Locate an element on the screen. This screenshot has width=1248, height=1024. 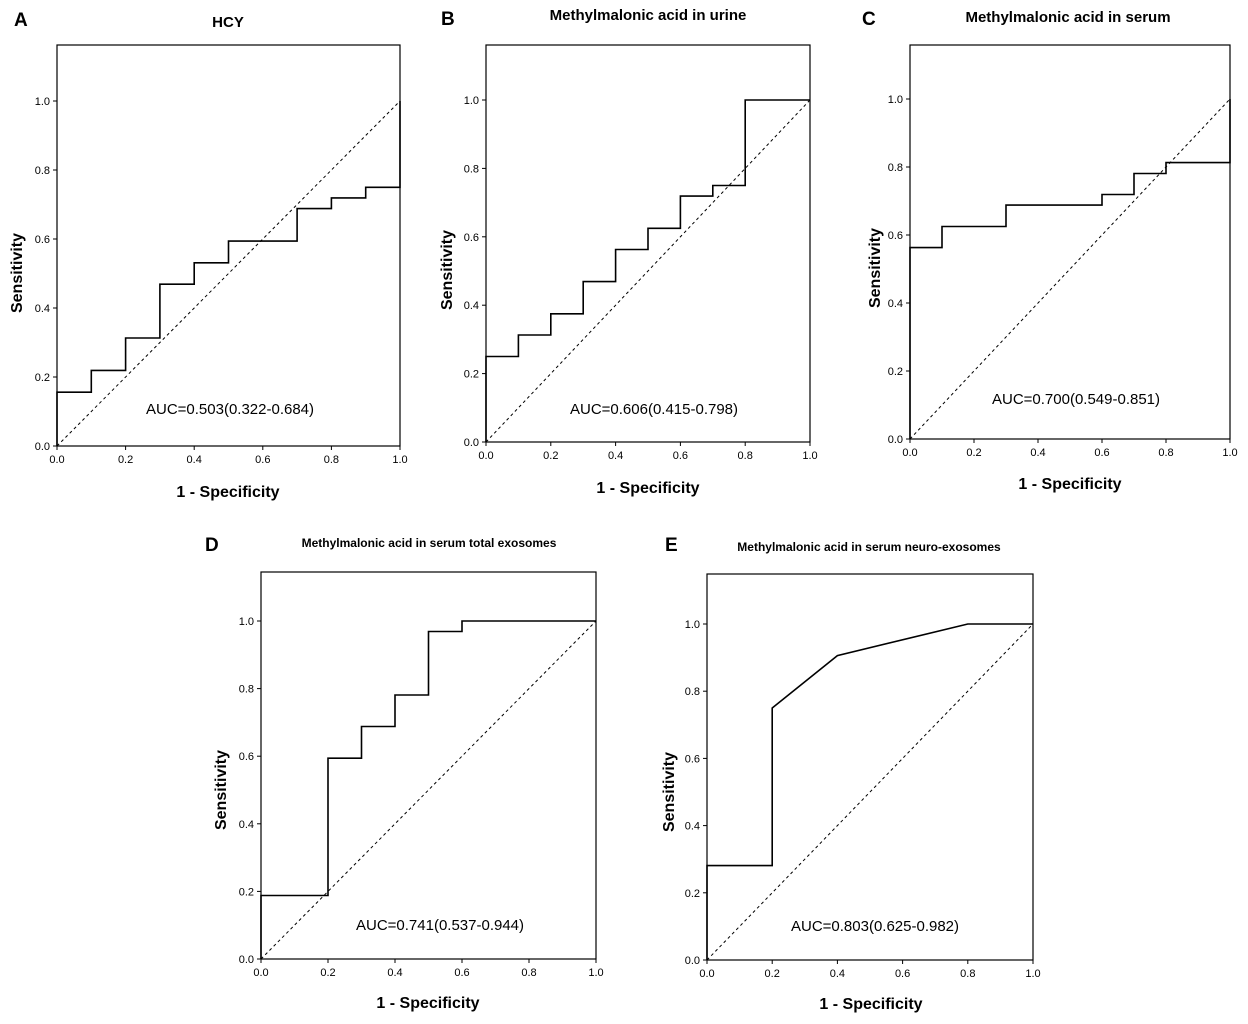
chart-title: HCY is located at coordinates (228, 22).